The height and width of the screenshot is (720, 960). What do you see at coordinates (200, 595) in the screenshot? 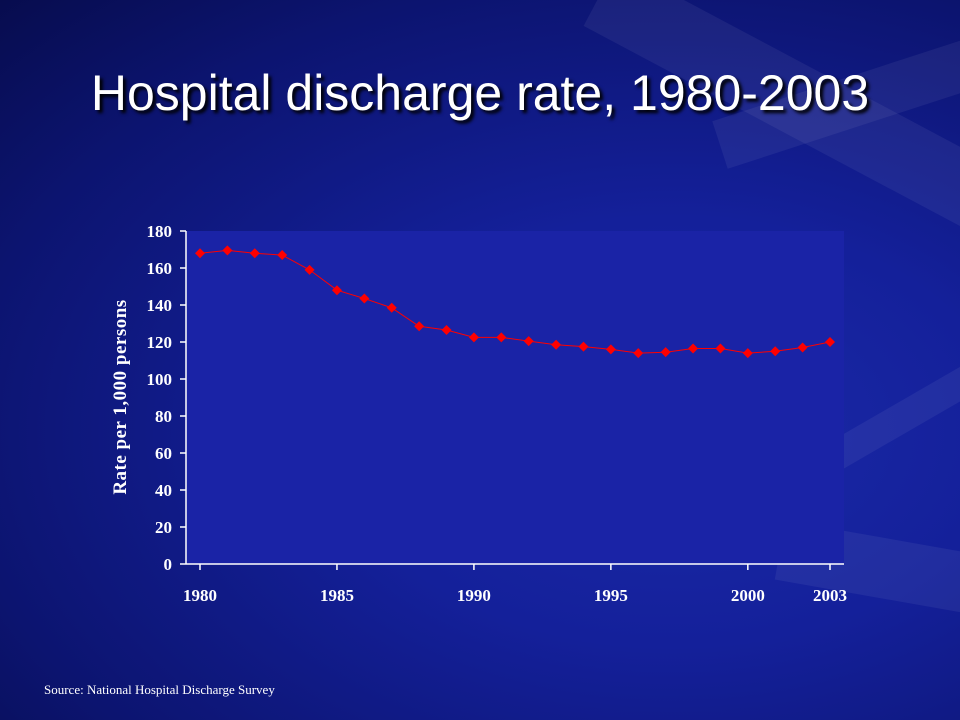
I see `x-tick-label: 1980` at bounding box center [200, 595].